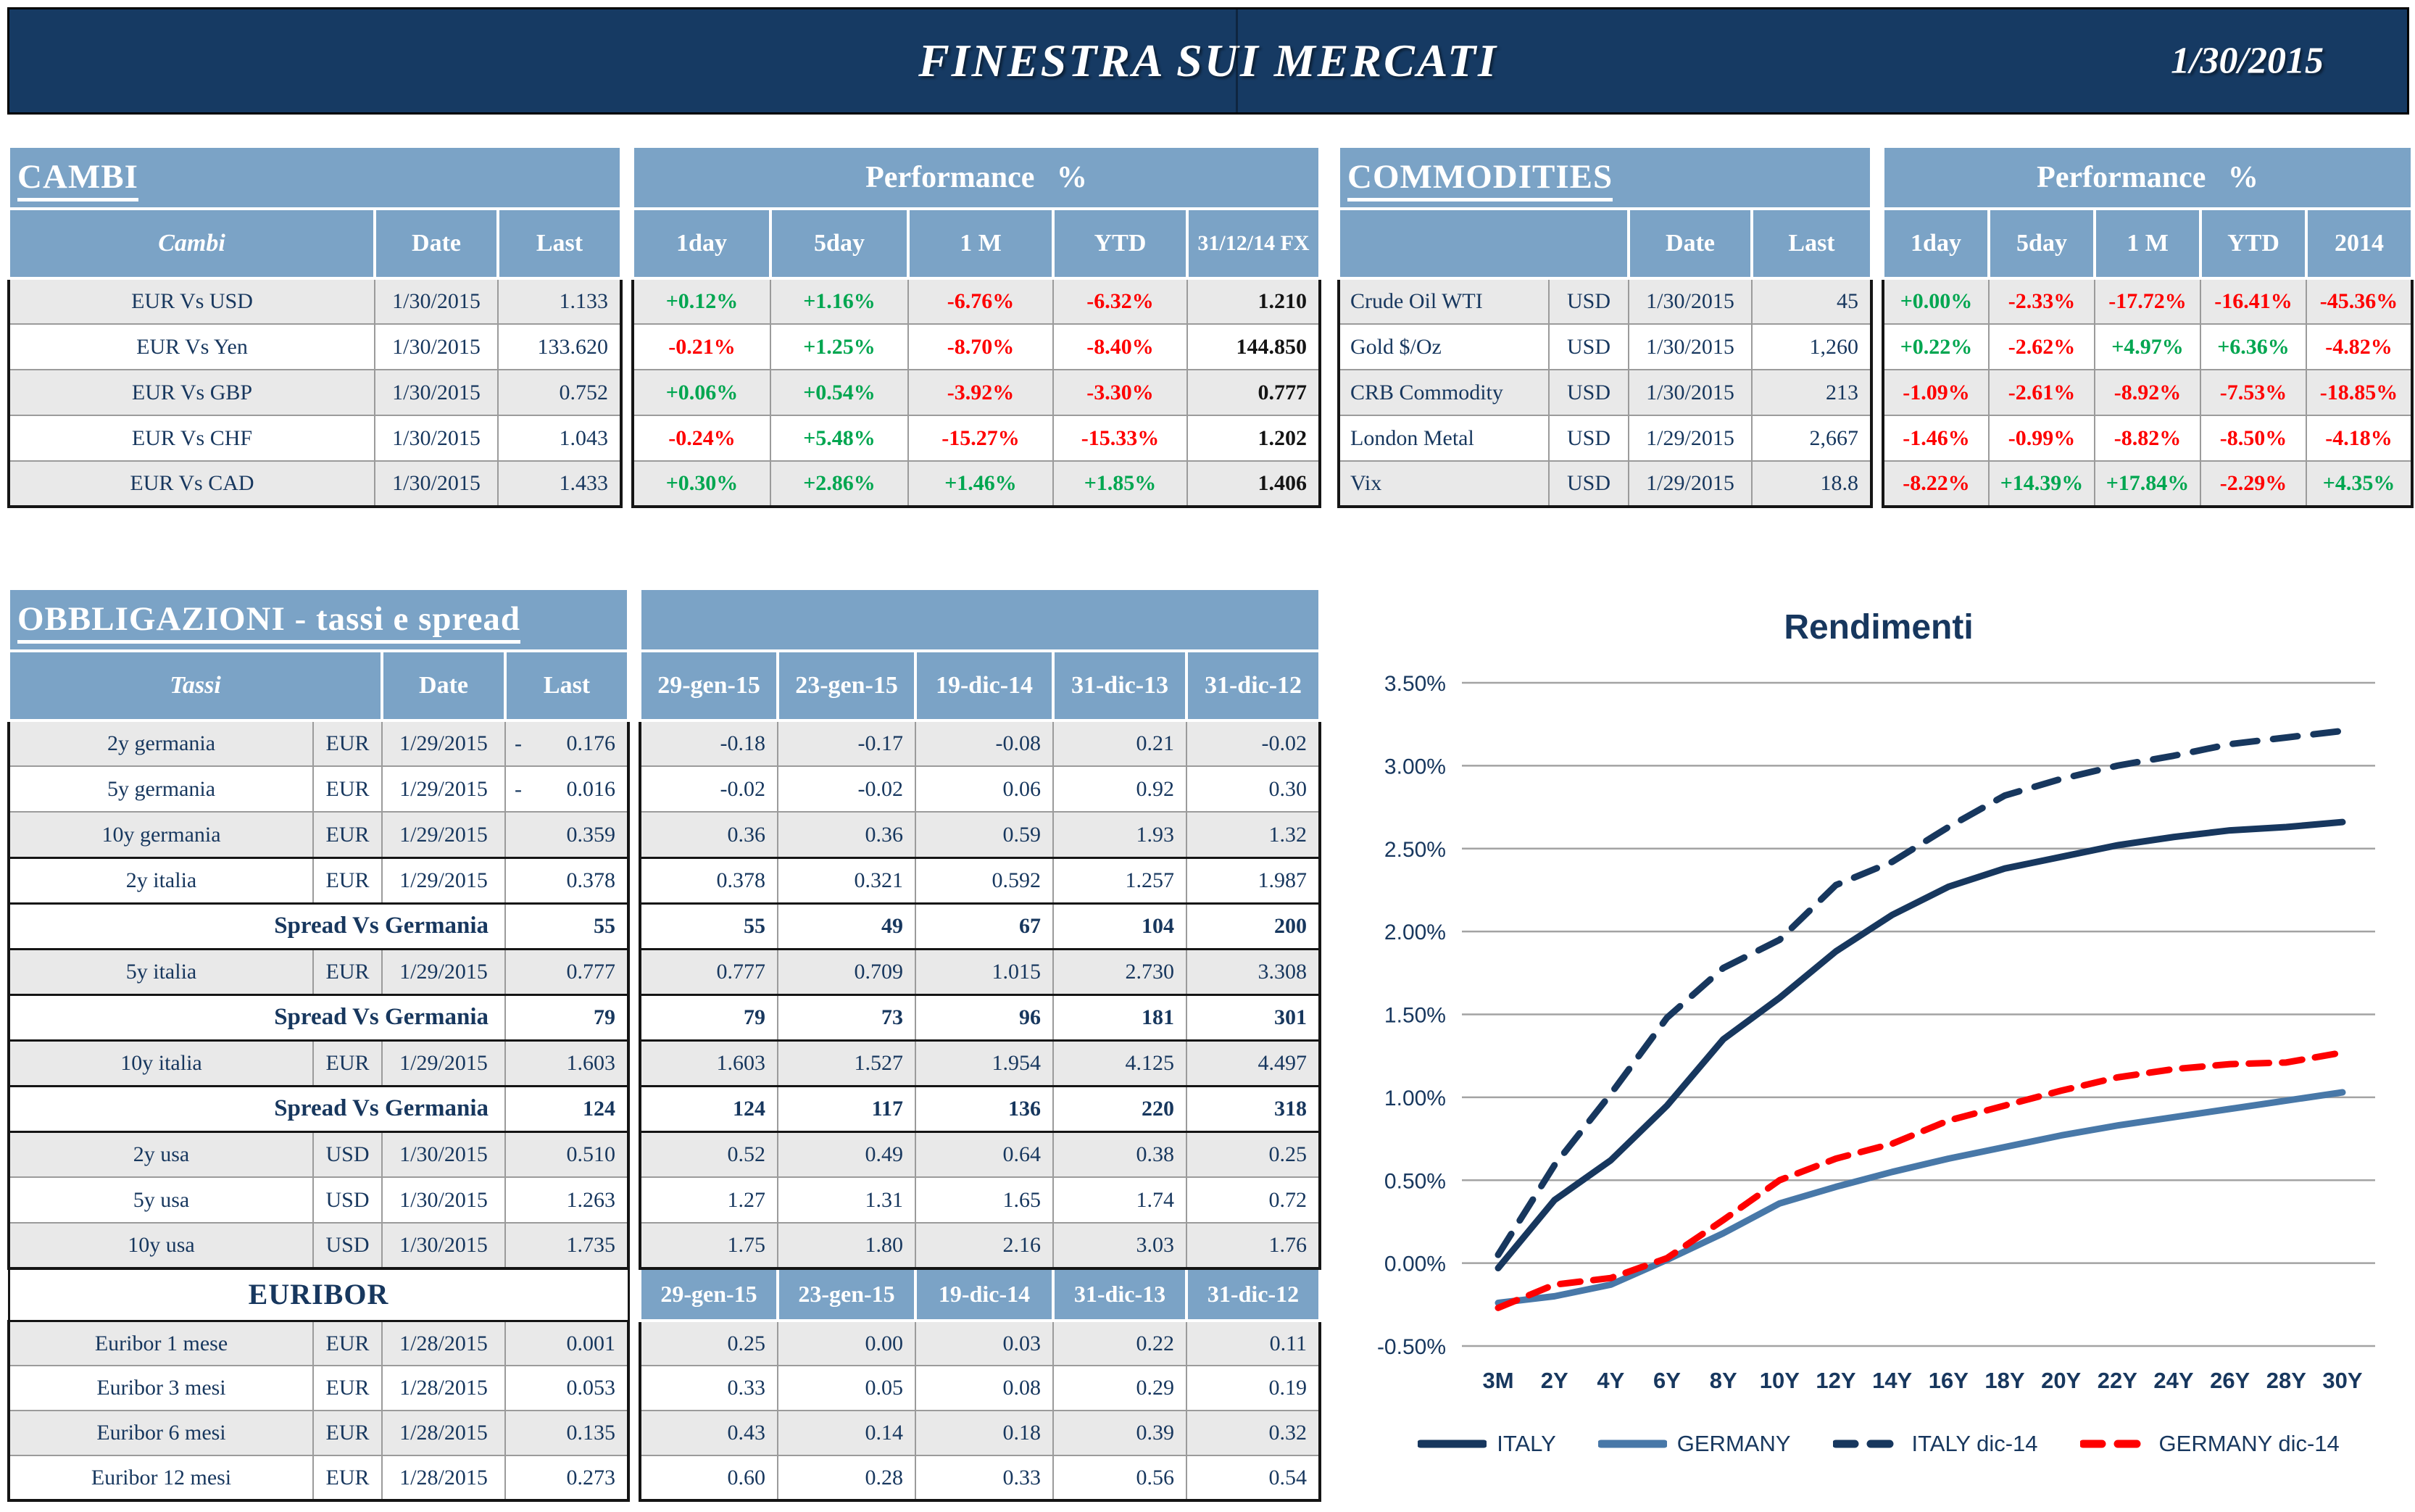 The image size is (2415, 1512). I want to click on bonds-title: OBBLIGAZIONI - tassi e spread, so click(269, 622).